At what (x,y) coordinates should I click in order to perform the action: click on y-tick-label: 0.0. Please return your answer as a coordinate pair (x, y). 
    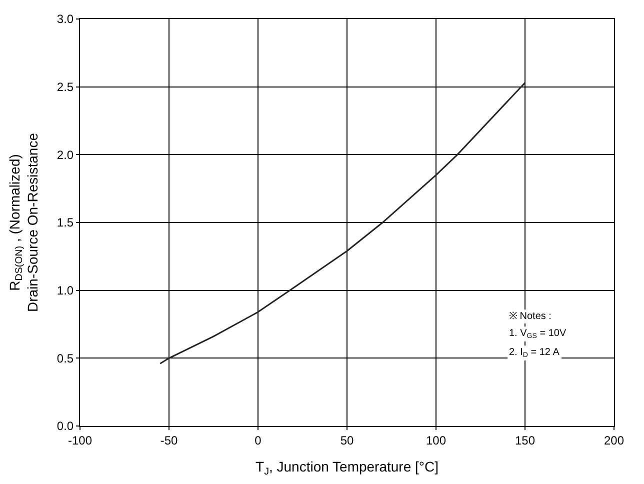
    Looking at the image, I should click on (65, 426).